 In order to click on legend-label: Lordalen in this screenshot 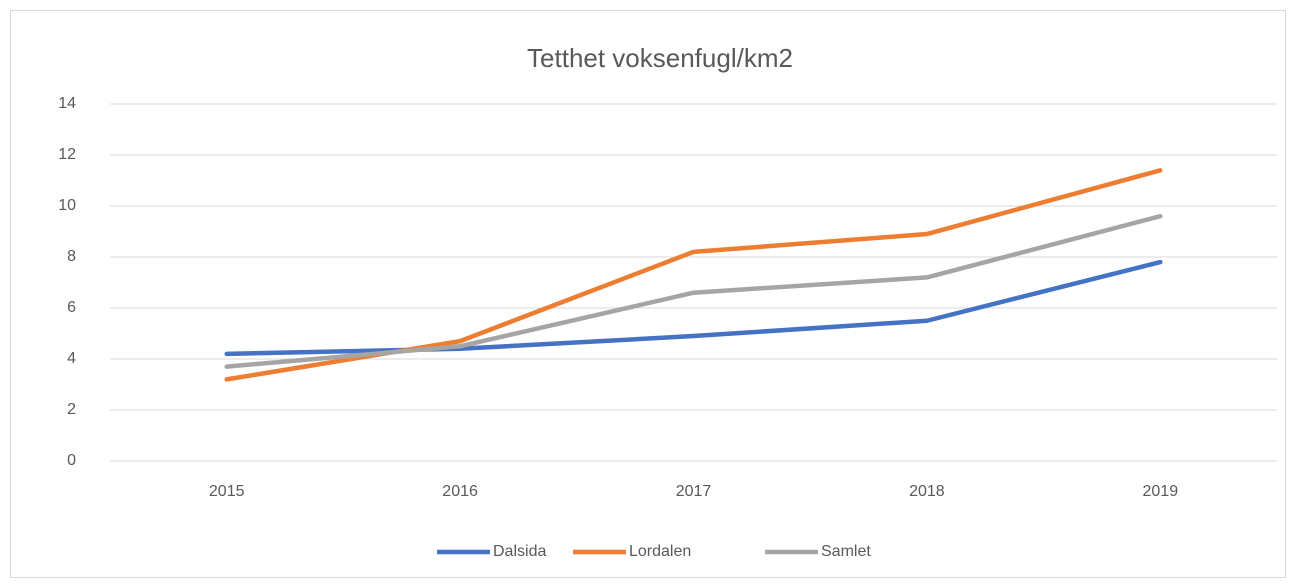, I will do `click(660, 551)`.